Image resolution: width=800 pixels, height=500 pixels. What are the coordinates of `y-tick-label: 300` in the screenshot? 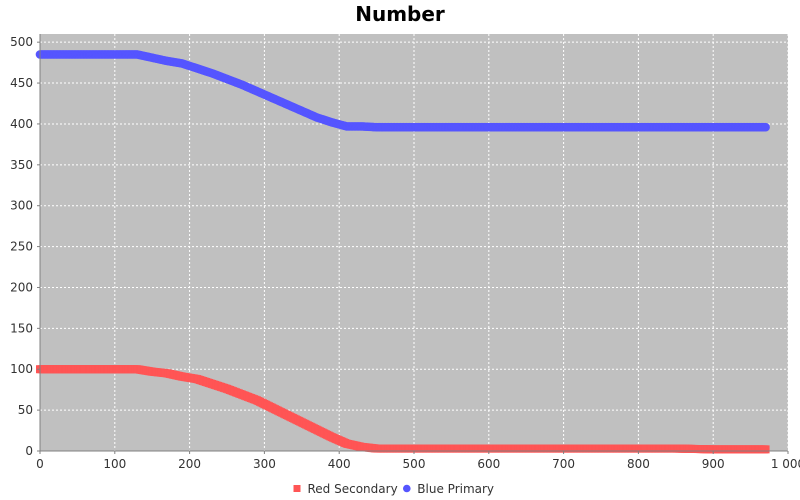 It's located at (21, 206).